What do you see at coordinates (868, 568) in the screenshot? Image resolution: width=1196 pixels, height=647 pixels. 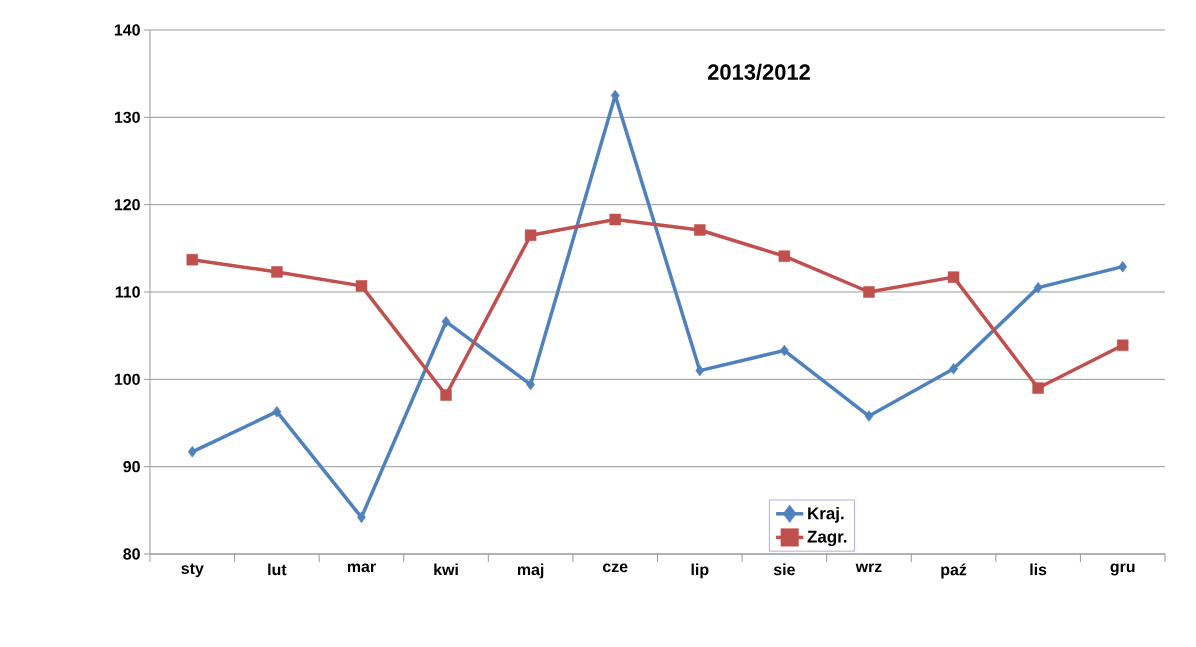 I see `x-tick-label: wrz` at bounding box center [868, 568].